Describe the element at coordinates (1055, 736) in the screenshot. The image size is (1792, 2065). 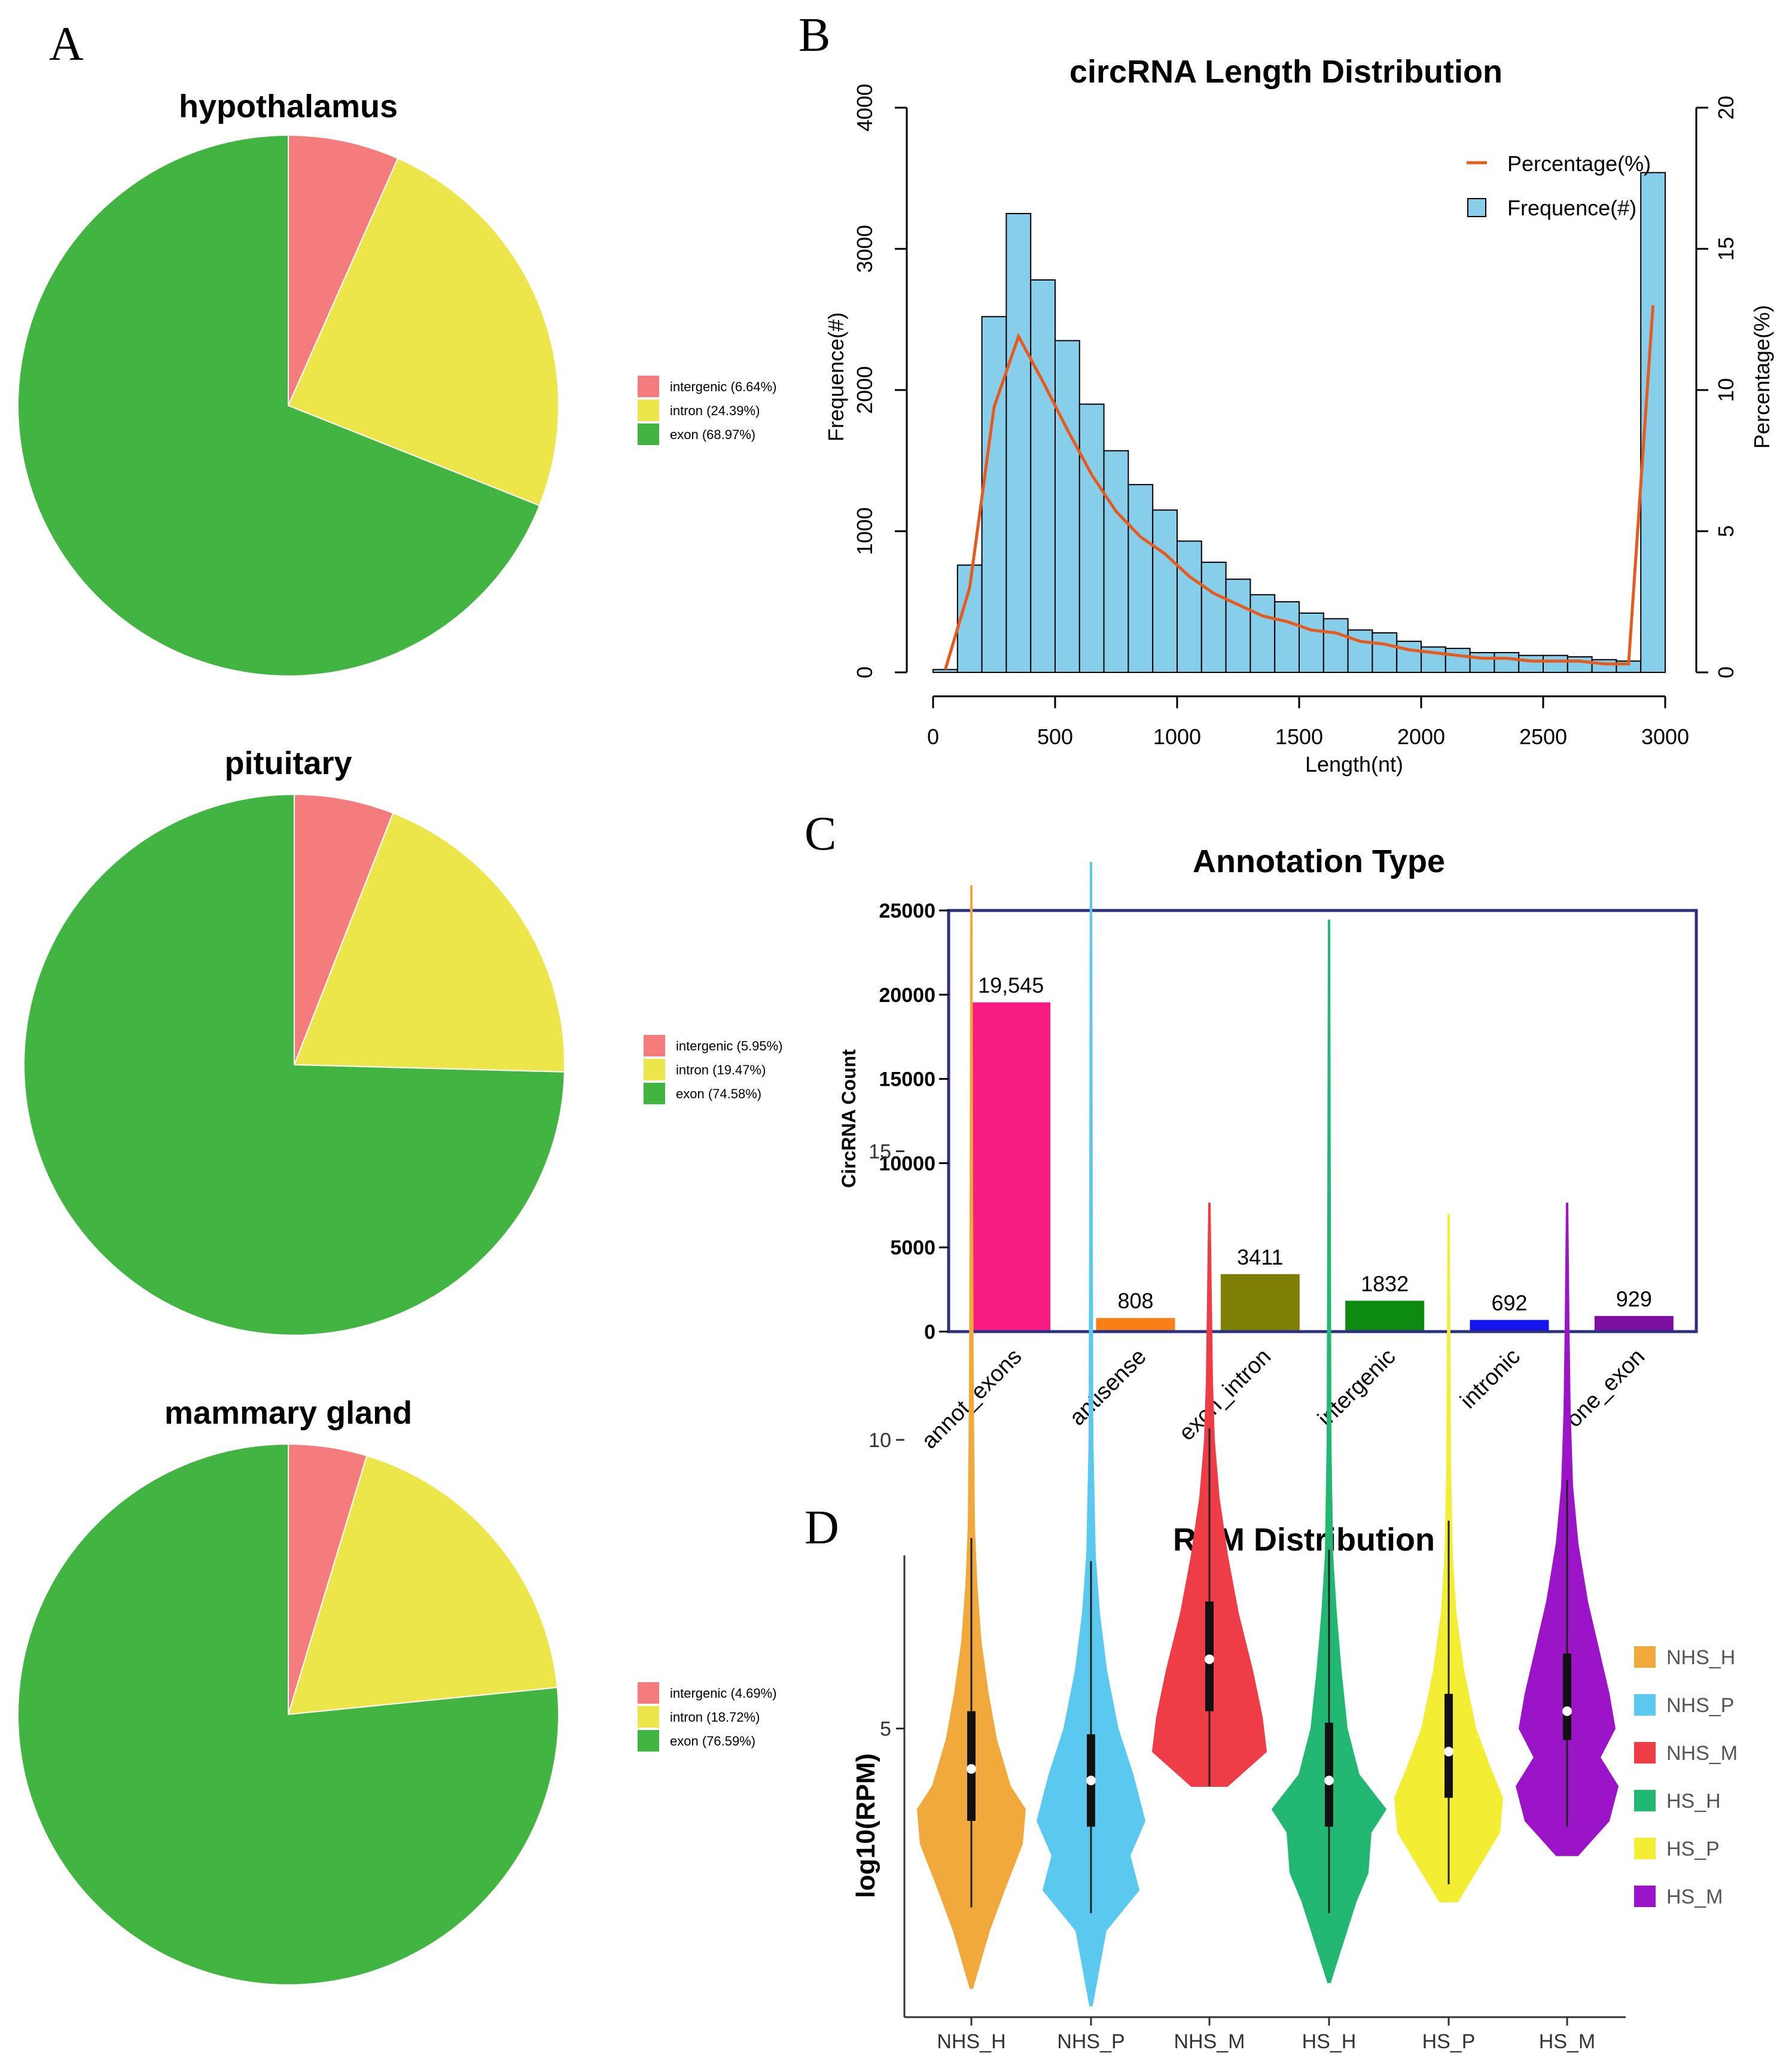
I see `x-tick-label: 500` at that location.